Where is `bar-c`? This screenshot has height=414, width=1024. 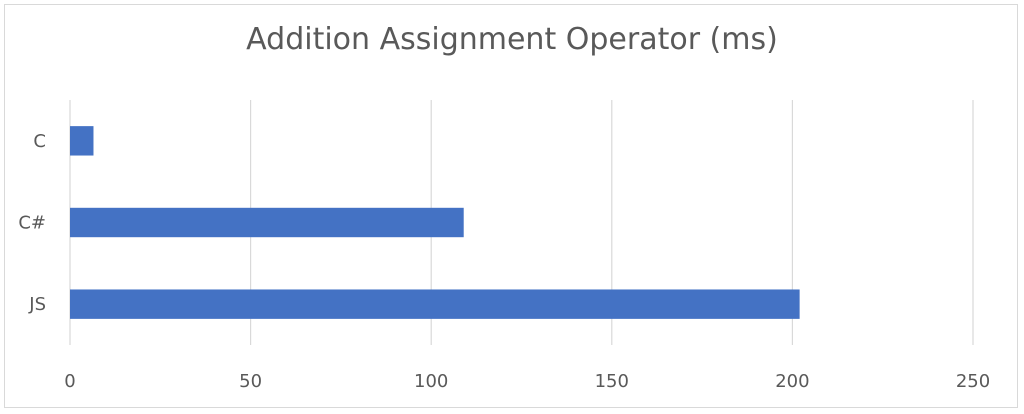
bar-c is located at coordinates (82, 141).